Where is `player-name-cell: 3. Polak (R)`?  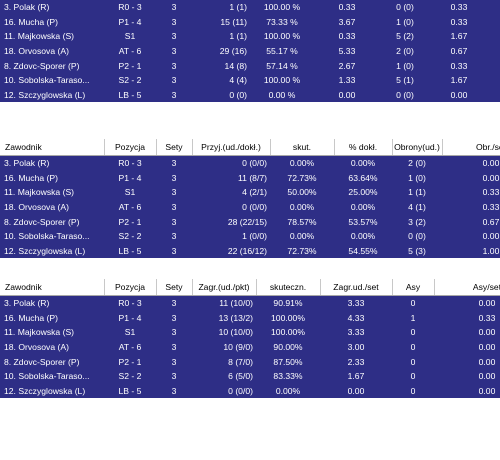 player-name-cell: 3. Polak (R) is located at coordinates (52, 7).